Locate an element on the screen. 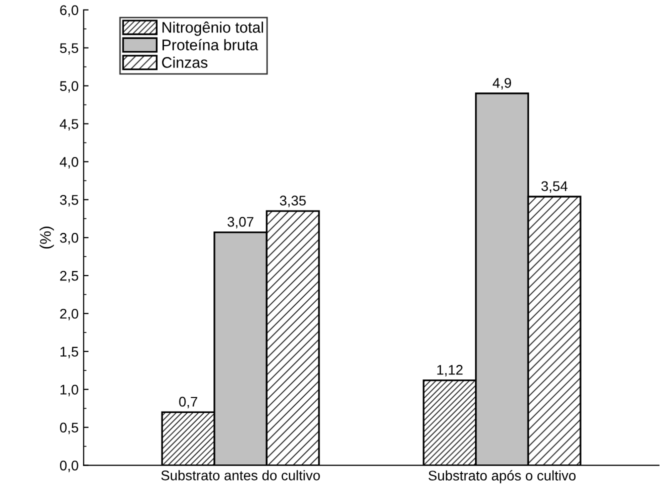  y-tick-label: 5,0 is located at coordinates (69, 87).